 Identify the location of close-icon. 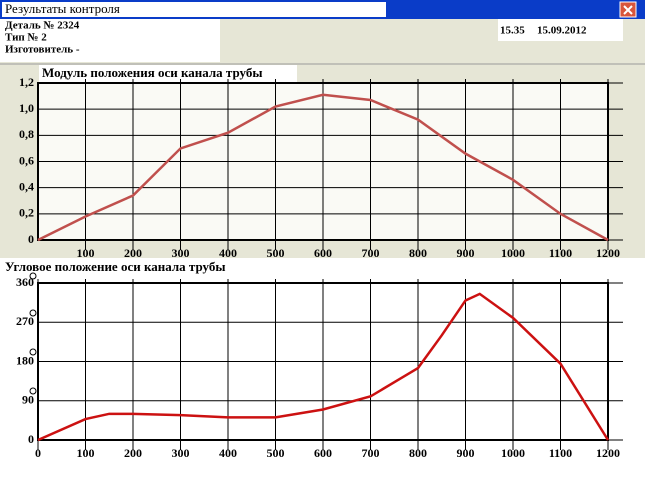
(628, 10).